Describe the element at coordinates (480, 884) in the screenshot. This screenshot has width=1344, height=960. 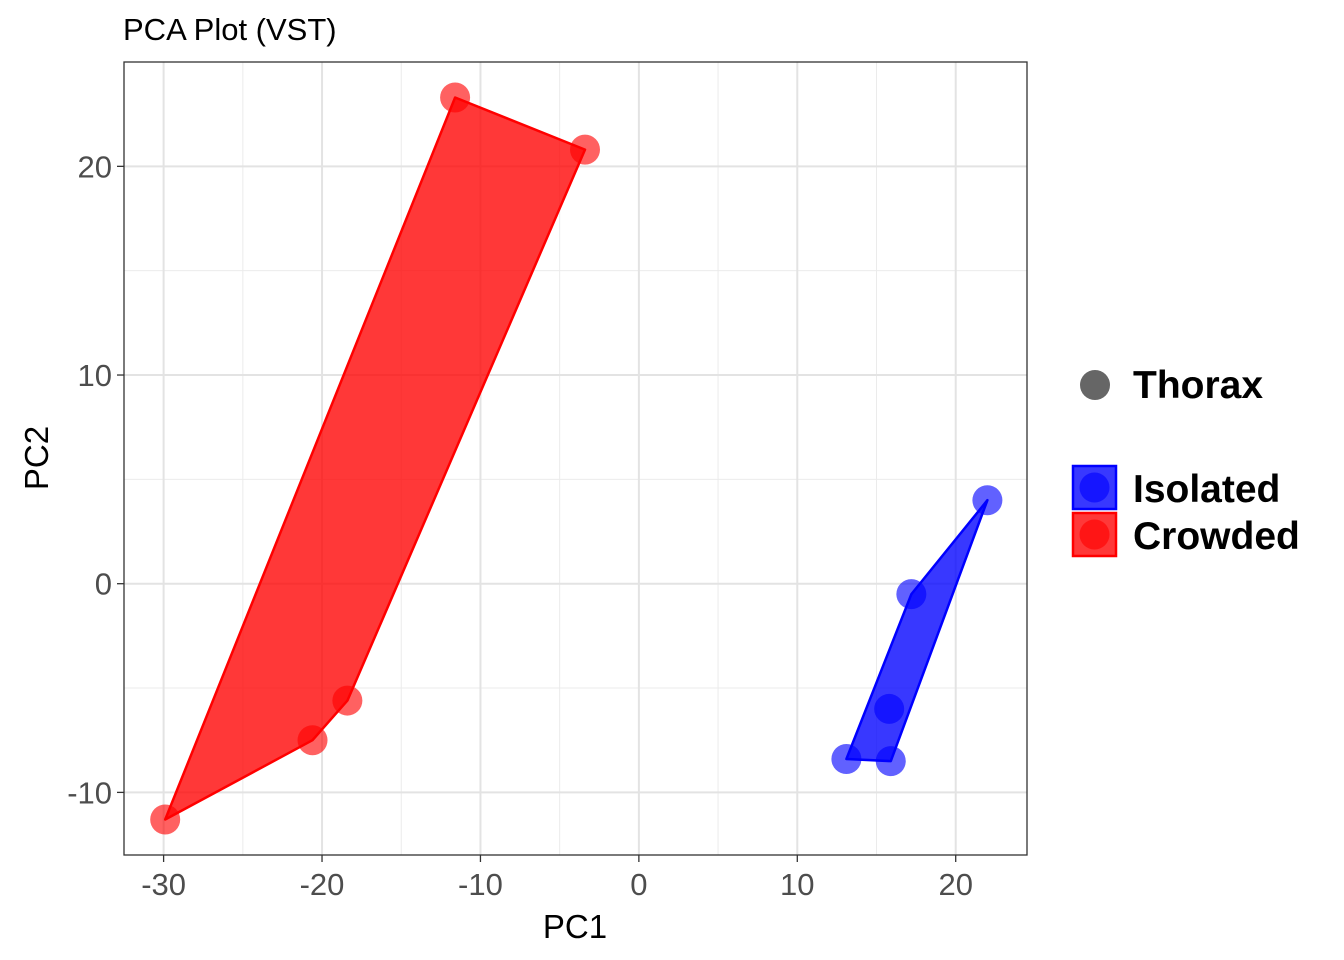
I see `x-tick-label: -10` at that location.